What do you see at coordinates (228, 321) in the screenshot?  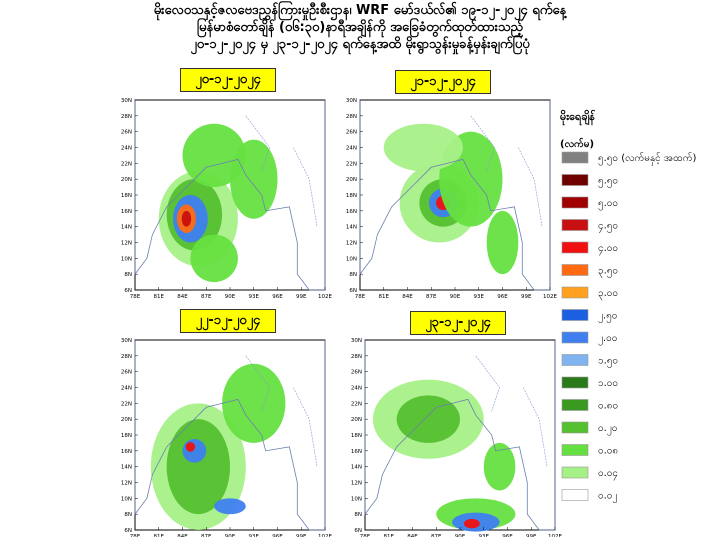 I see `panel-date: ၂၂-၁၂-၂၀၂၄` at bounding box center [228, 321].